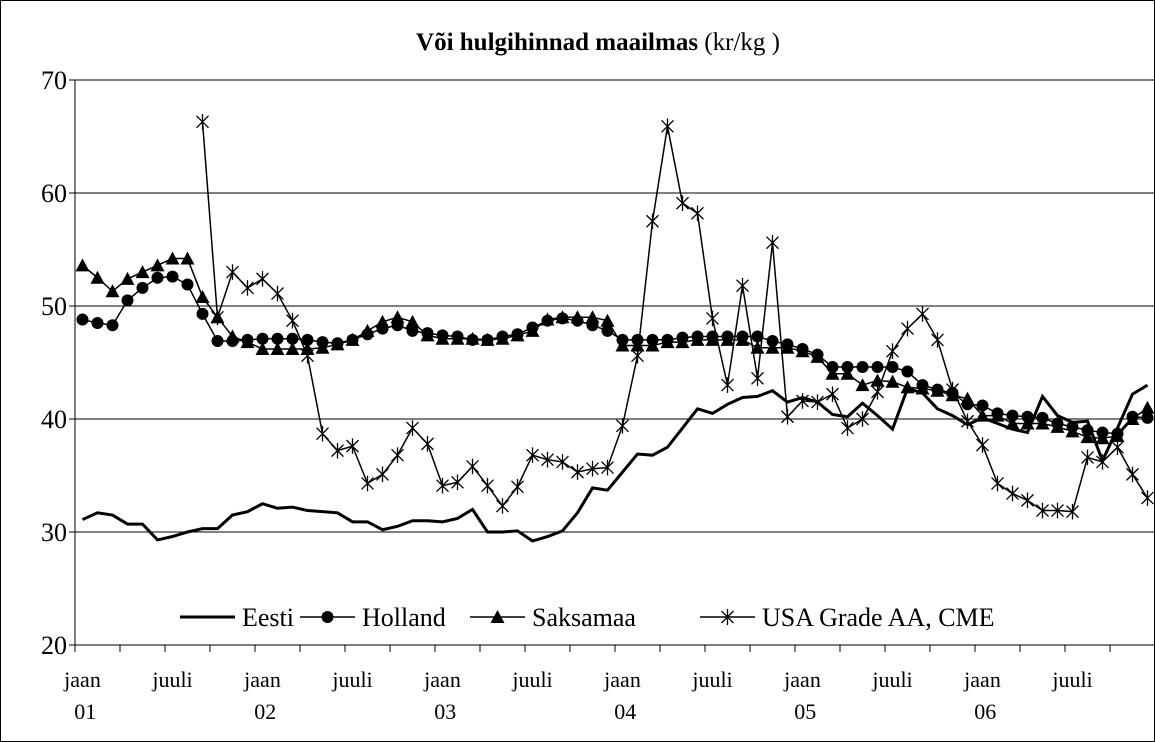 The image size is (1155, 742). Describe the element at coordinates (54, 306) in the screenshot. I see `y-tick-label: 50` at that location.